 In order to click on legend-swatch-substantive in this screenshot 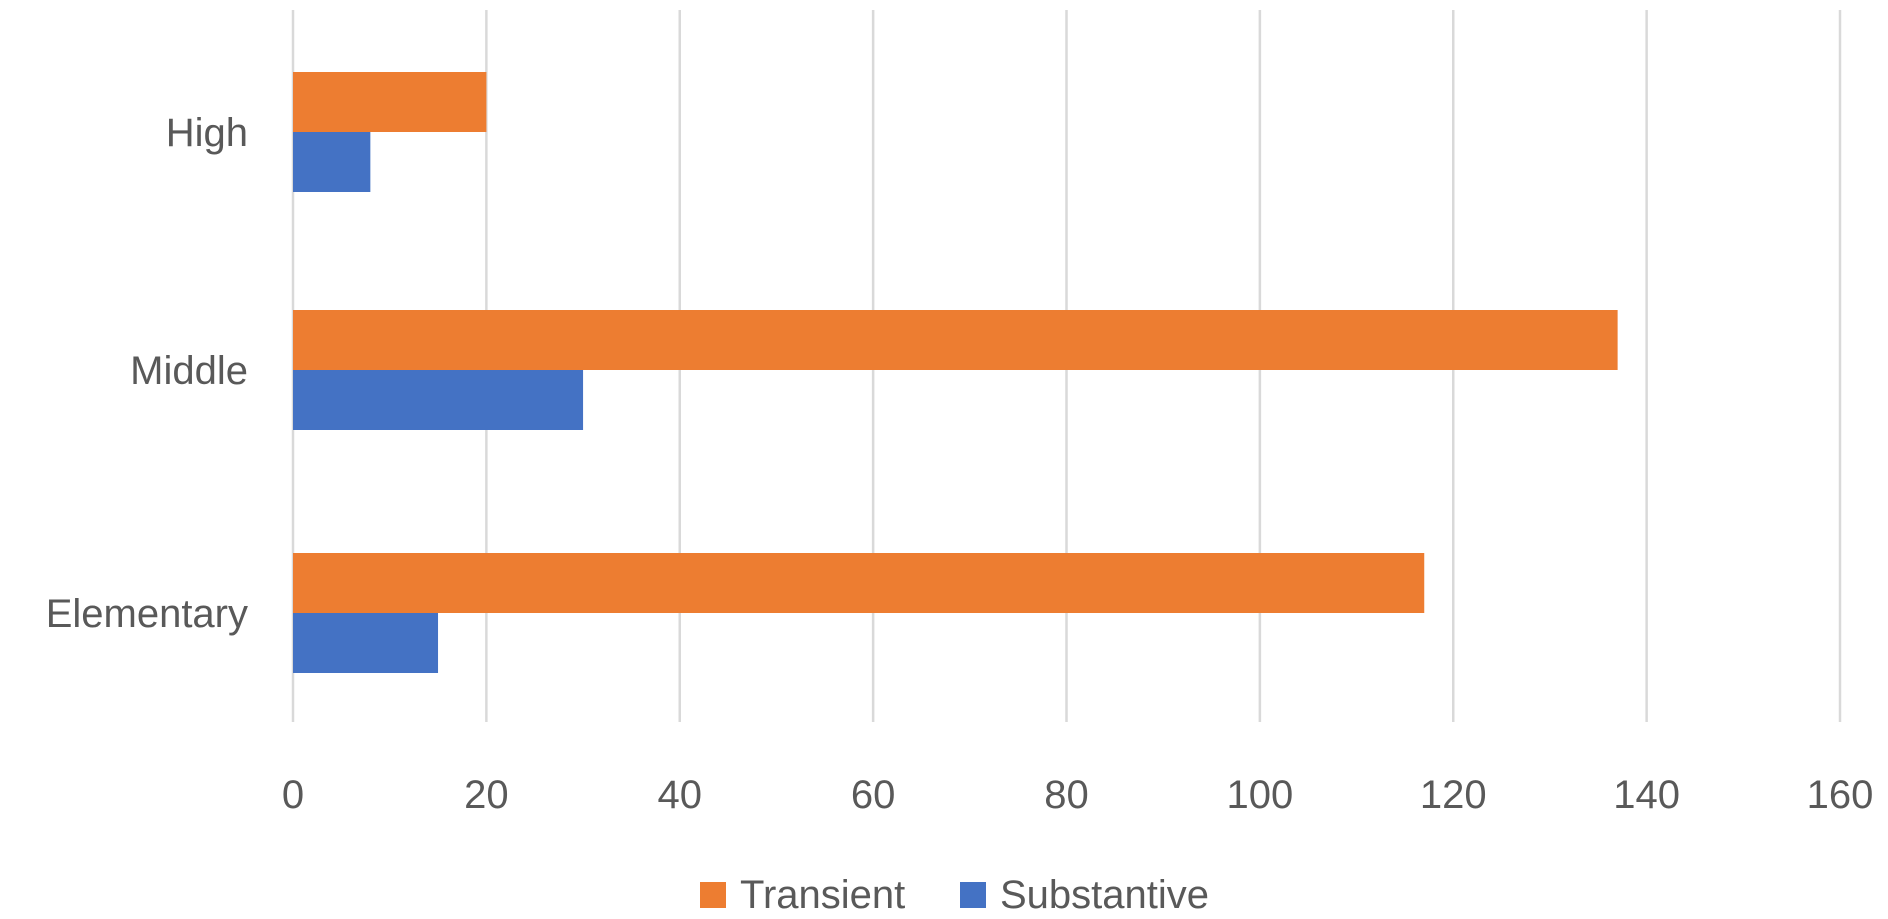, I will do `click(973, 895)`.